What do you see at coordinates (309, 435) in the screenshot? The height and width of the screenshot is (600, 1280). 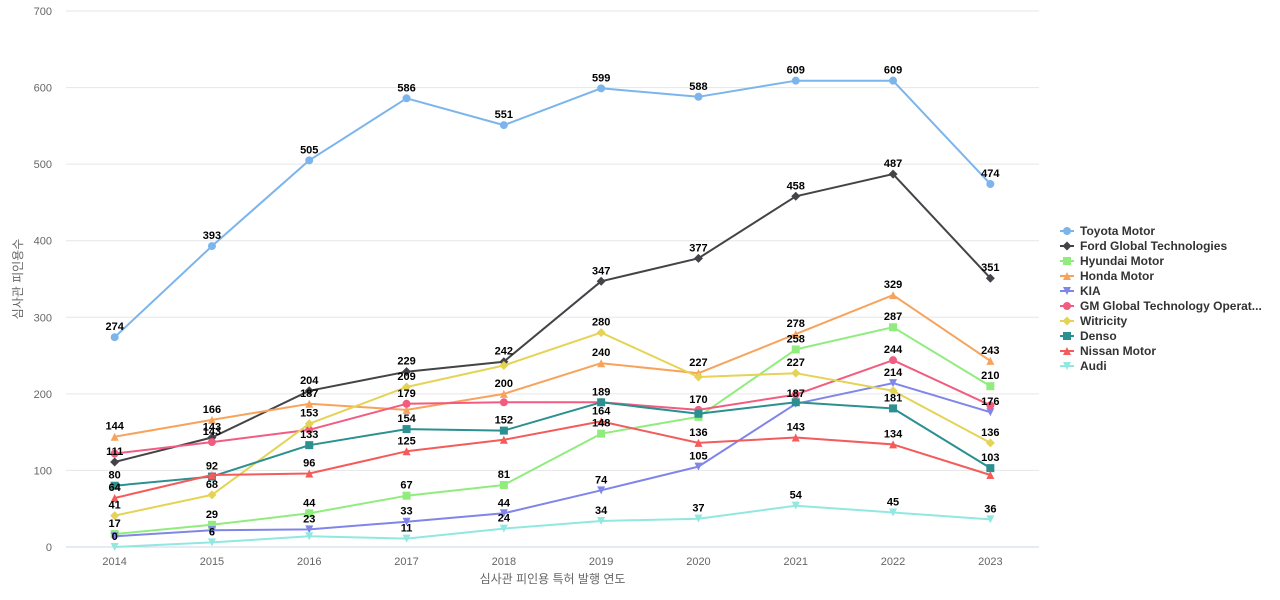 I see `data-label: 133` at bounding box center [309, 435].